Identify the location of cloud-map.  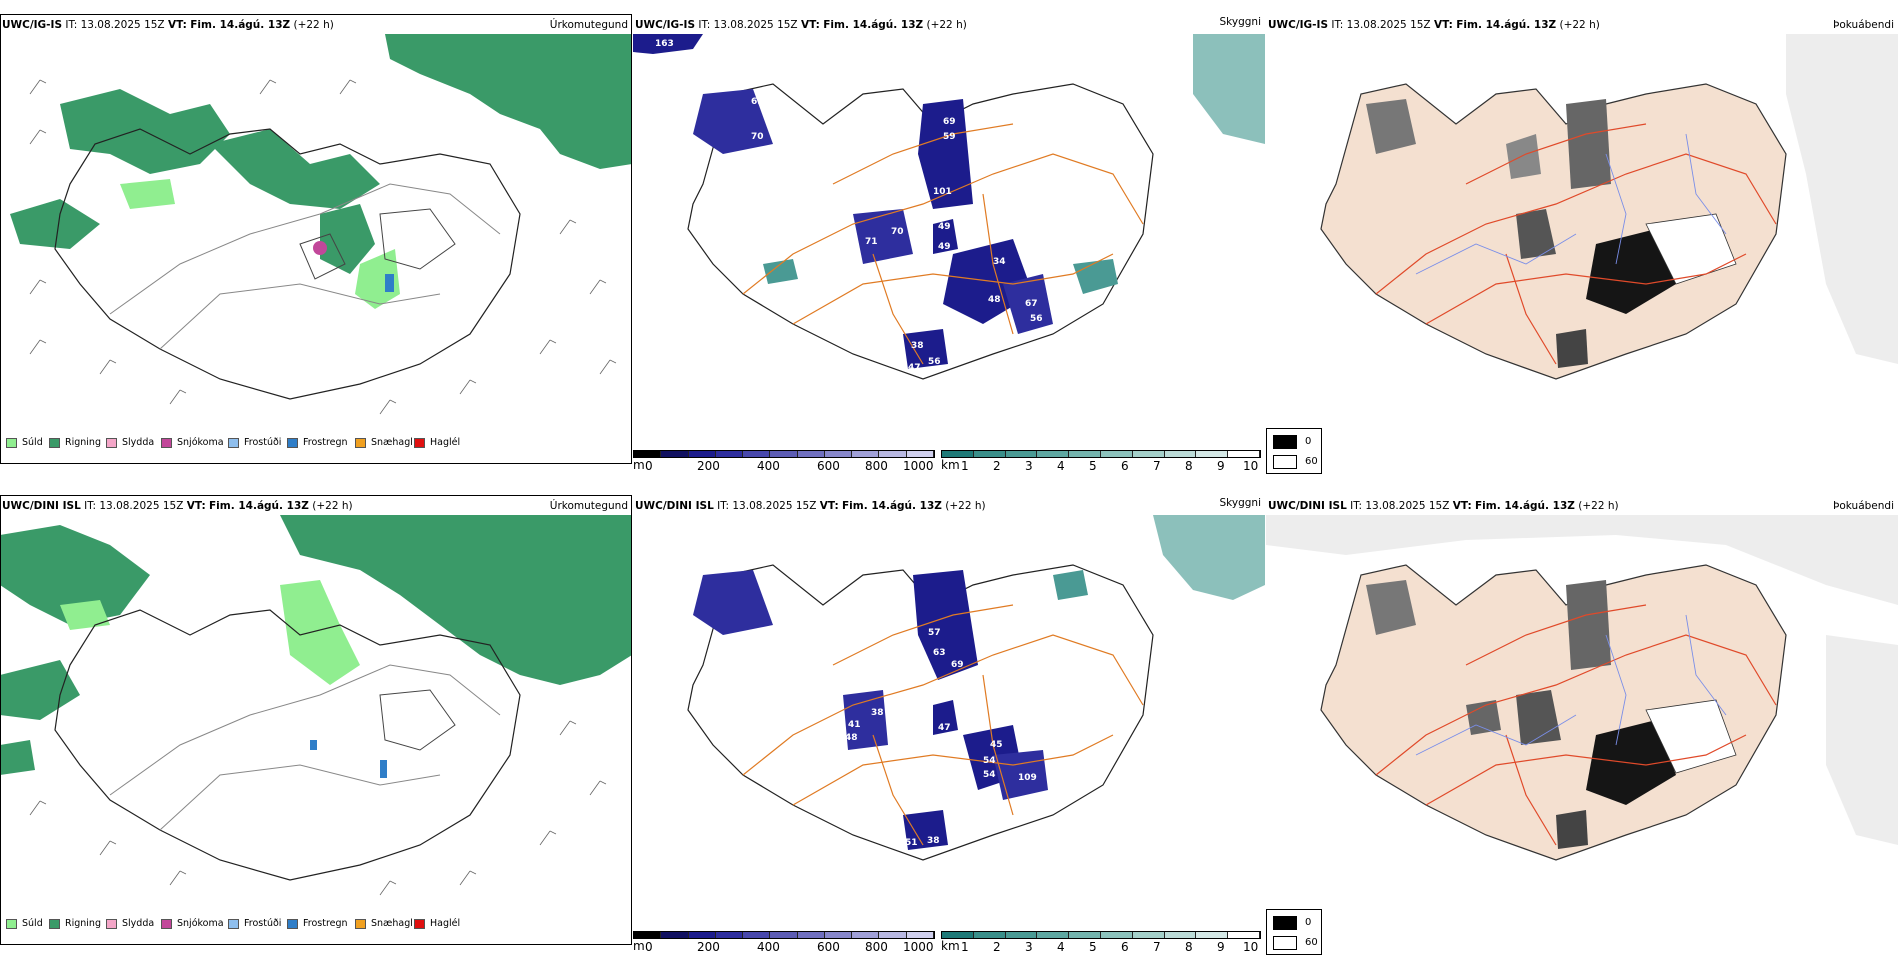
(1582, 229).